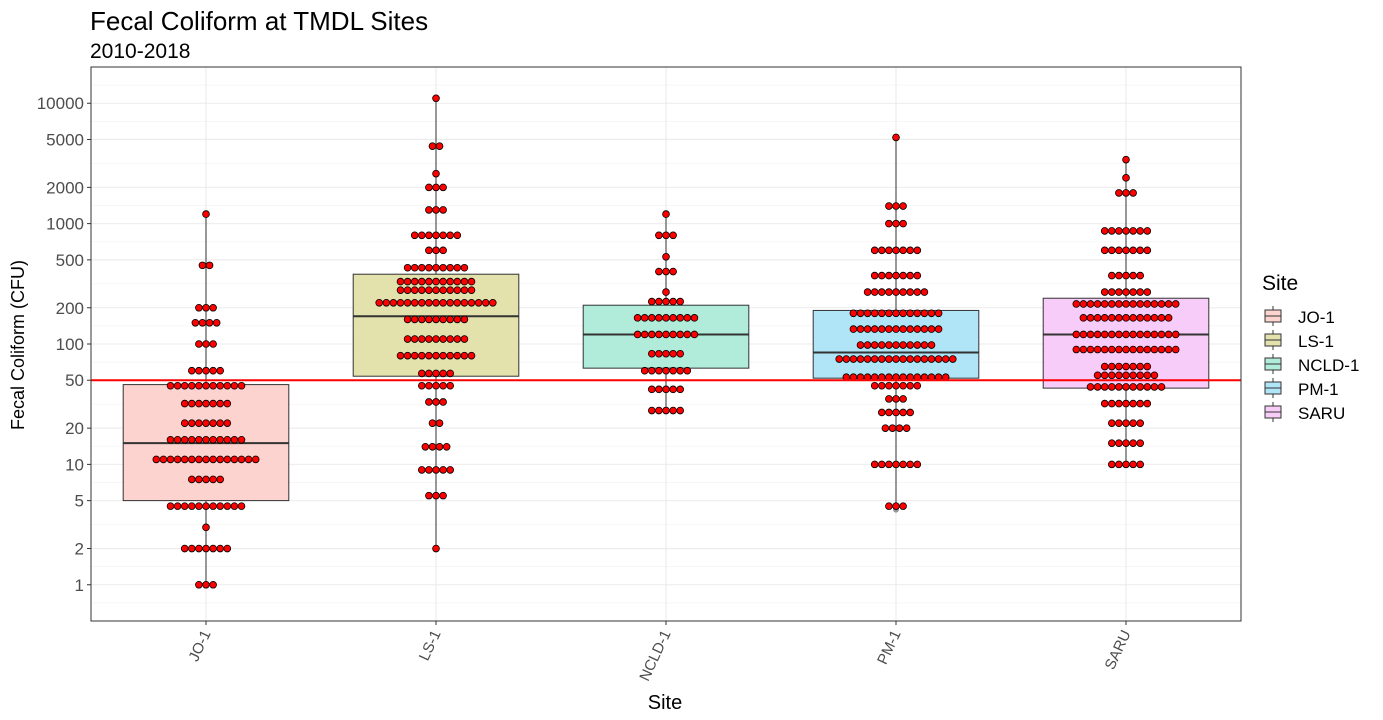  What do you see at coordinates (74, 428) in the screenshot?
I see `y-tick-label: 20` at bounding box center [74, 428].